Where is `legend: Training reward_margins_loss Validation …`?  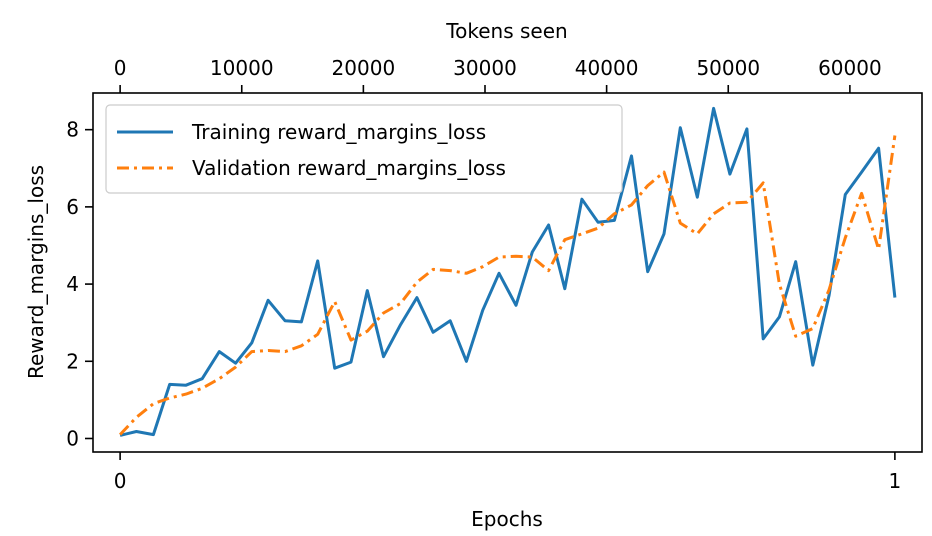 legend: Training reward_margins_loss Validation … is located at coordinates (364, 149).